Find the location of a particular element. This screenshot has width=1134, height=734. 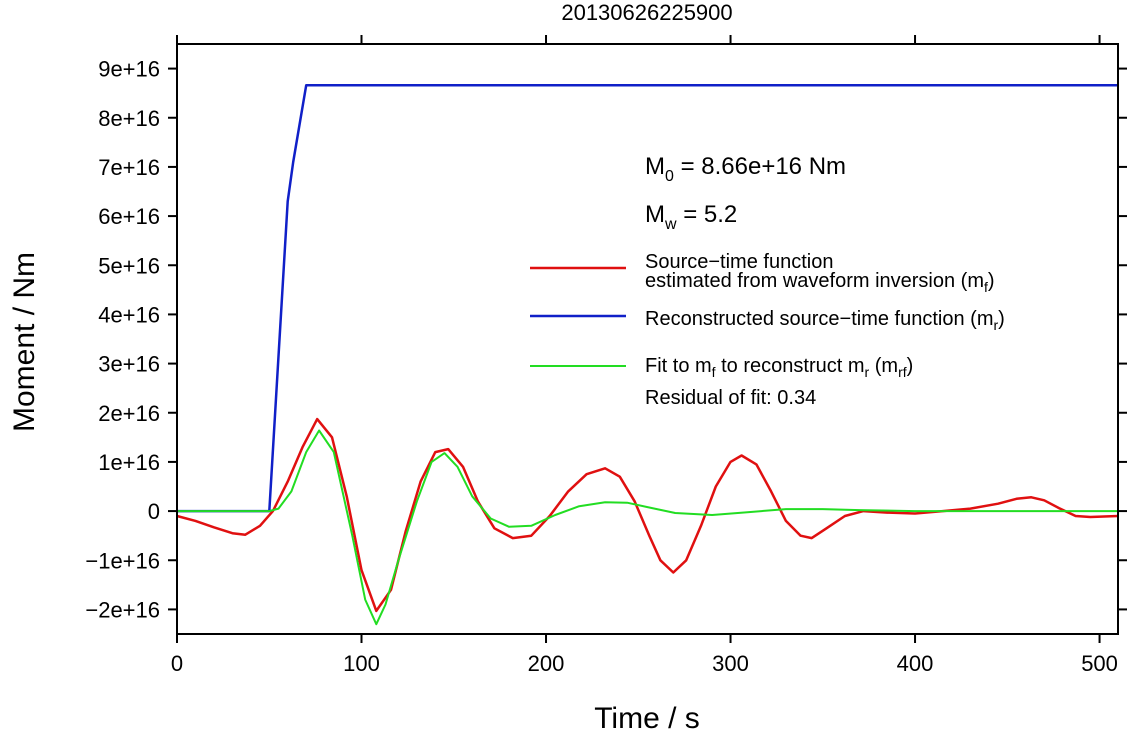

chart-title: 20130626225900 is located at coordinates (646, 12).